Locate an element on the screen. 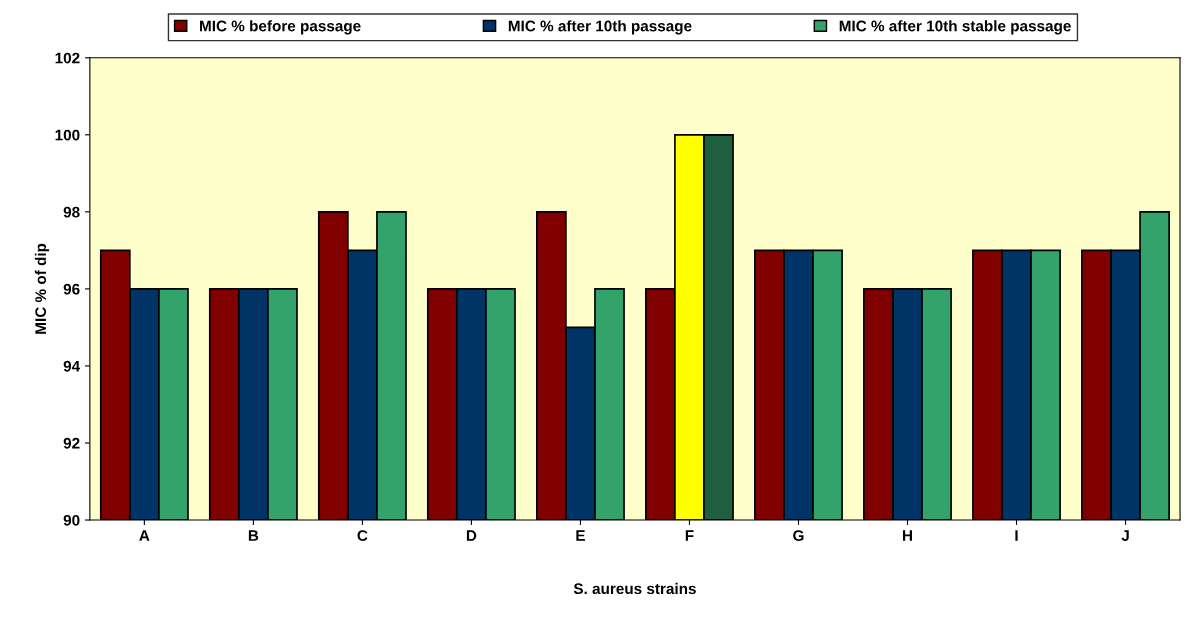  y-tick-label: 96 is located at coordinates (71, 289).